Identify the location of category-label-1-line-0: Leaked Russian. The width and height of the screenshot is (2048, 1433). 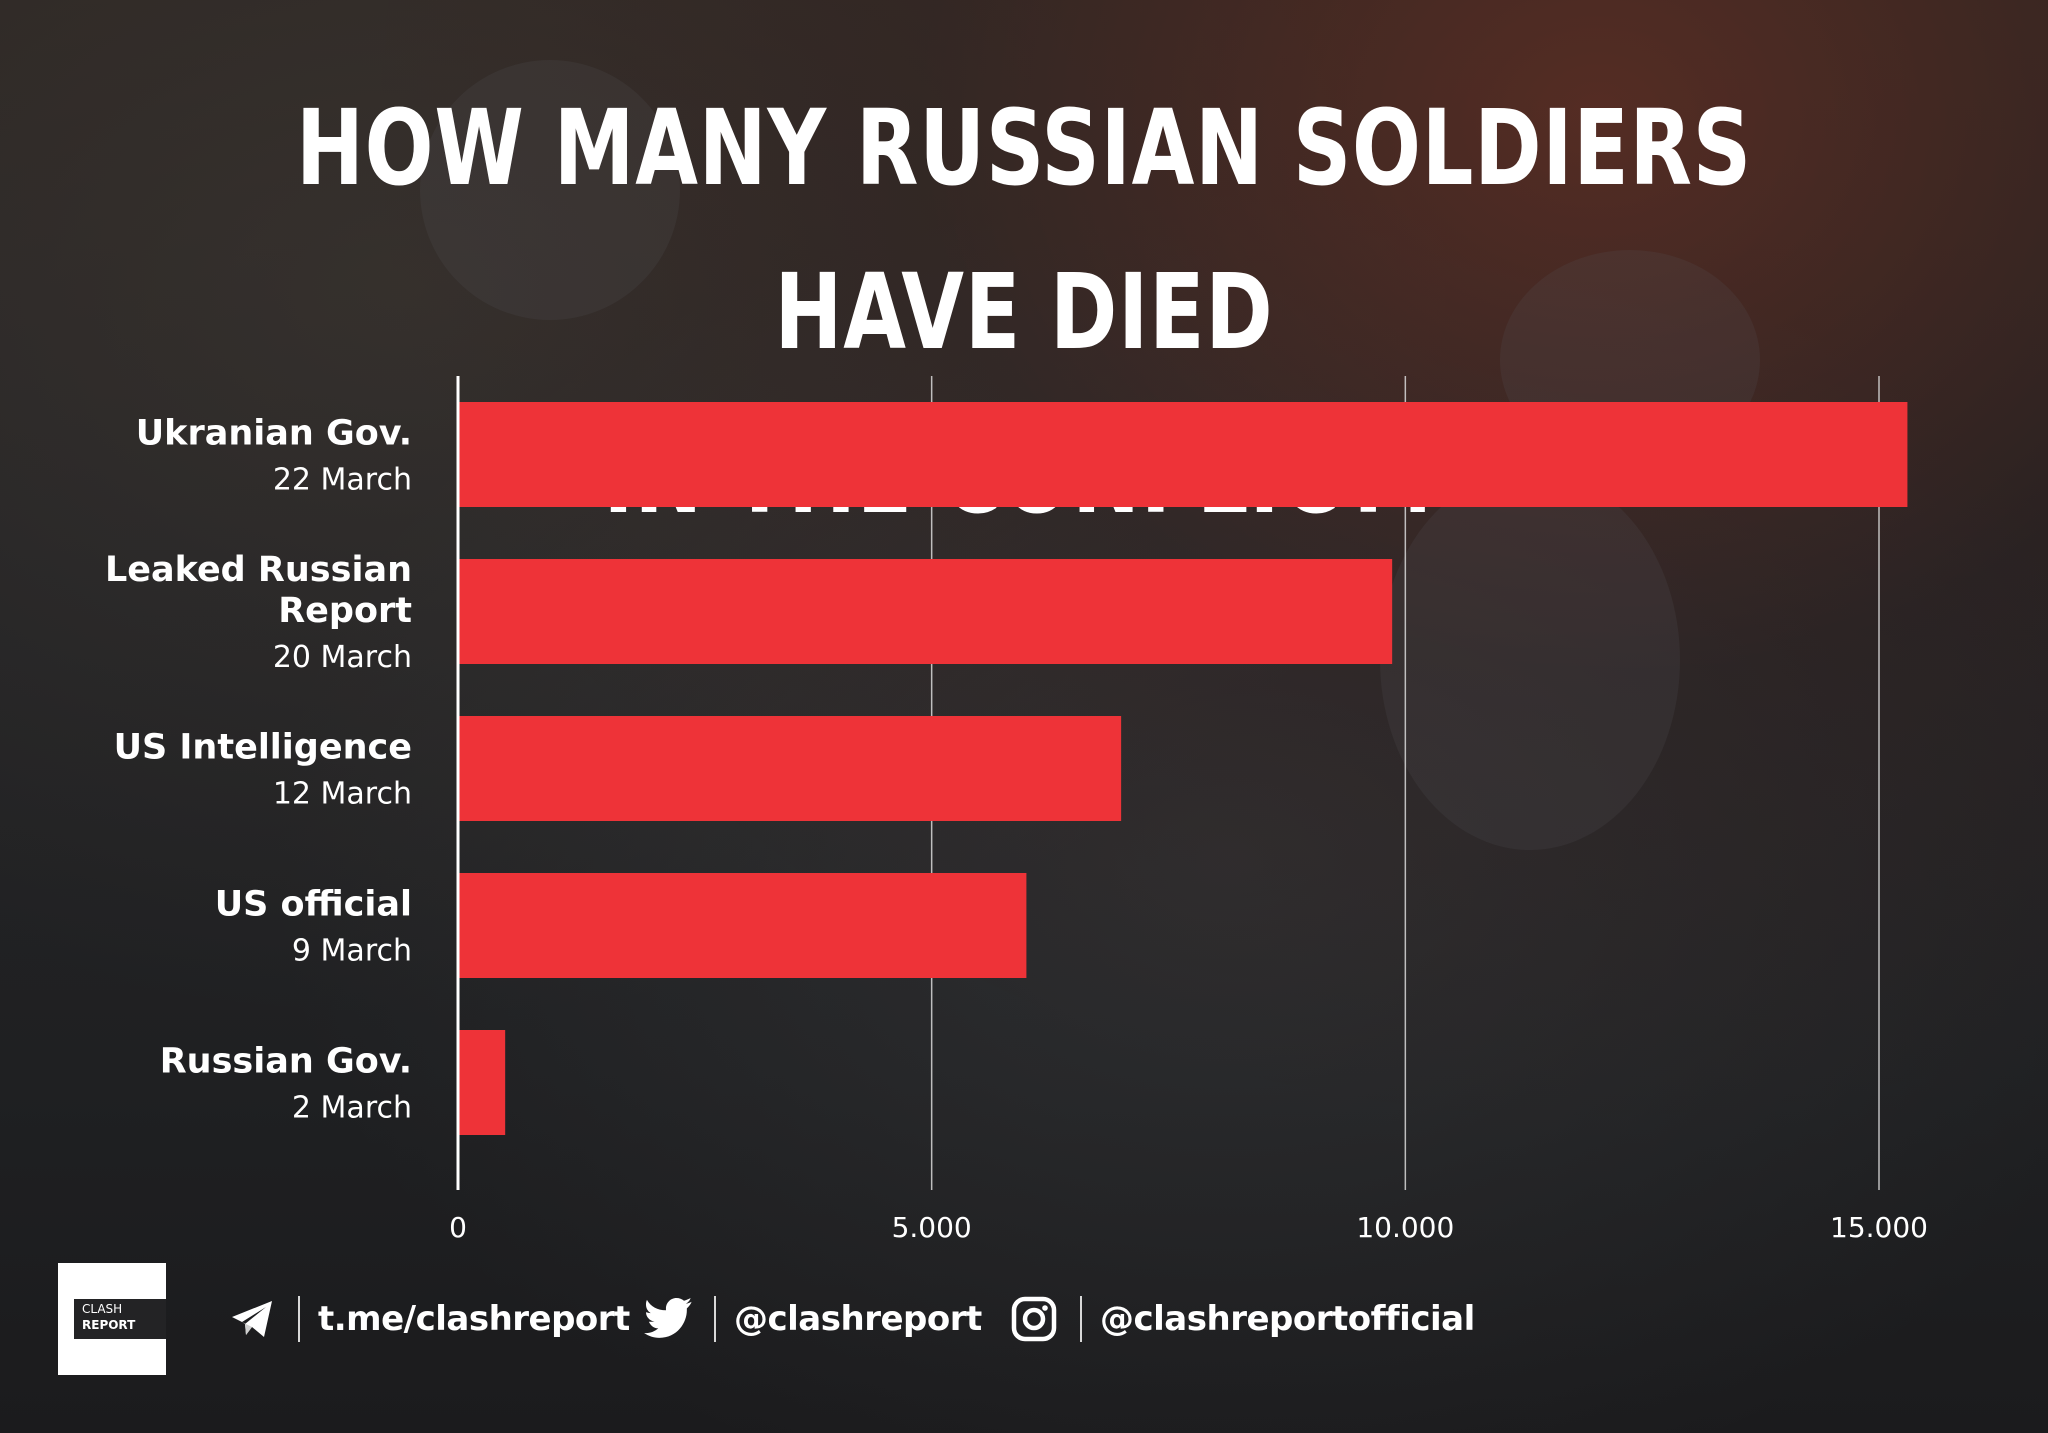
(258, 570).